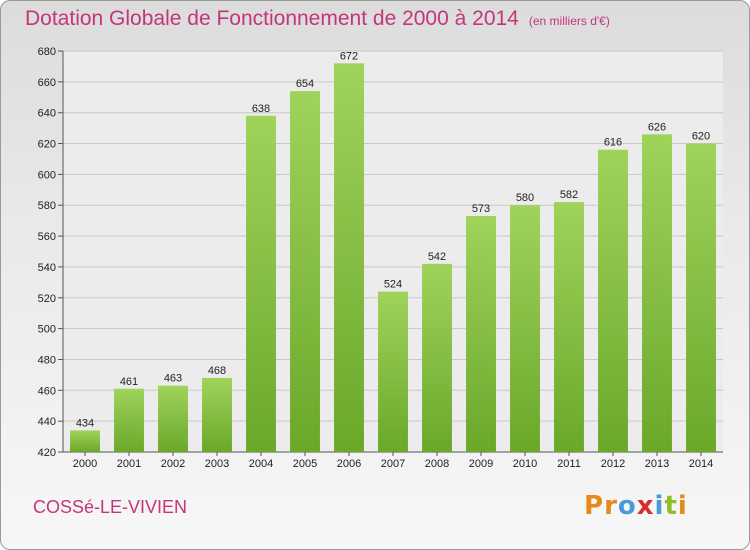 The height and width of the screenshot is (550, 750). Describe the element at coordinates (173, 379) in the screenshot. I see `bar-value-label: 463` at that location.